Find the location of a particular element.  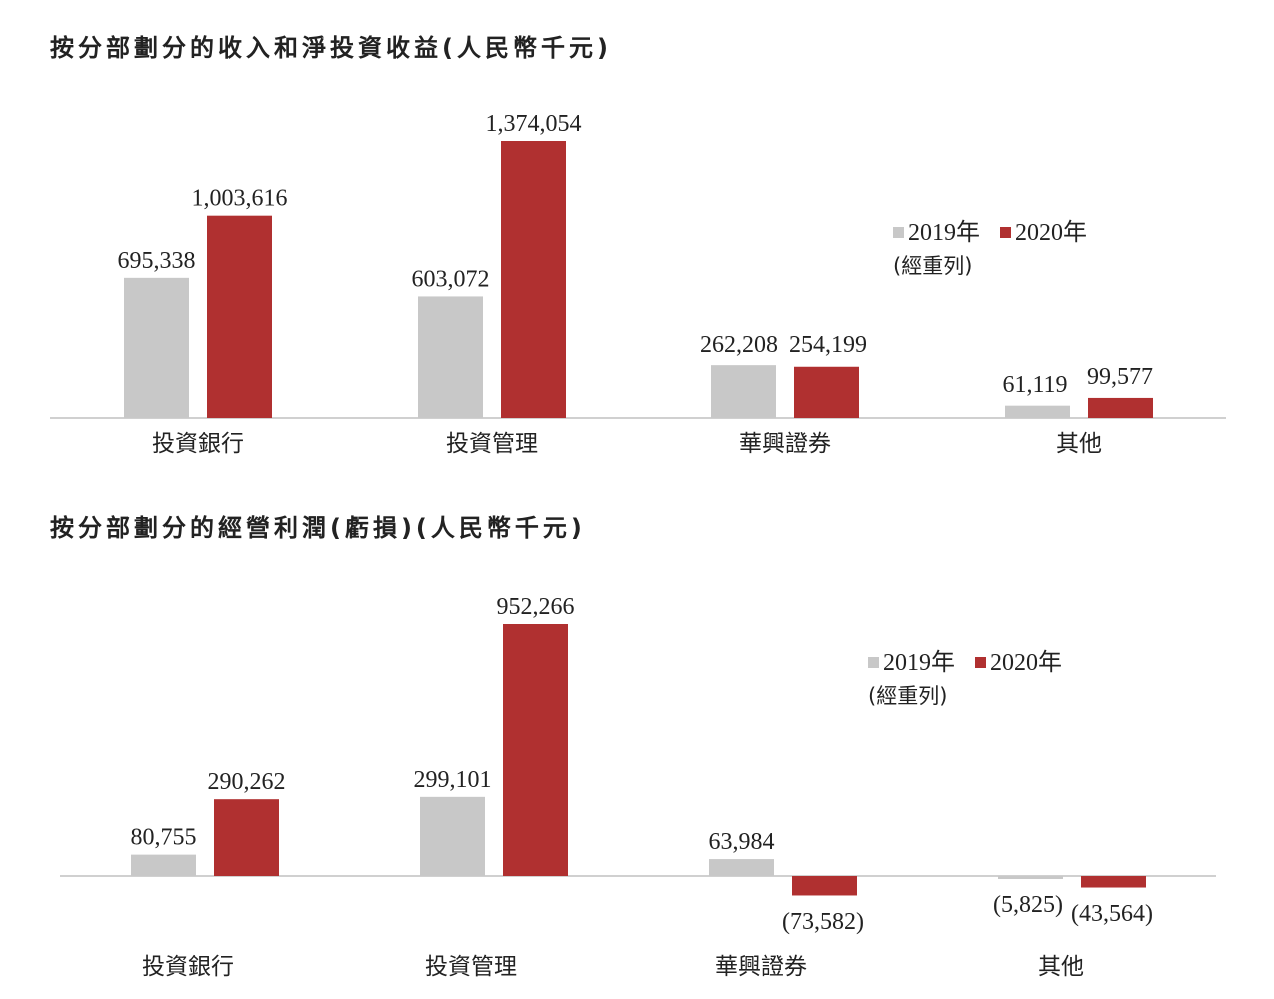

data-label: (73,582) is located at coordinates (823, 922).